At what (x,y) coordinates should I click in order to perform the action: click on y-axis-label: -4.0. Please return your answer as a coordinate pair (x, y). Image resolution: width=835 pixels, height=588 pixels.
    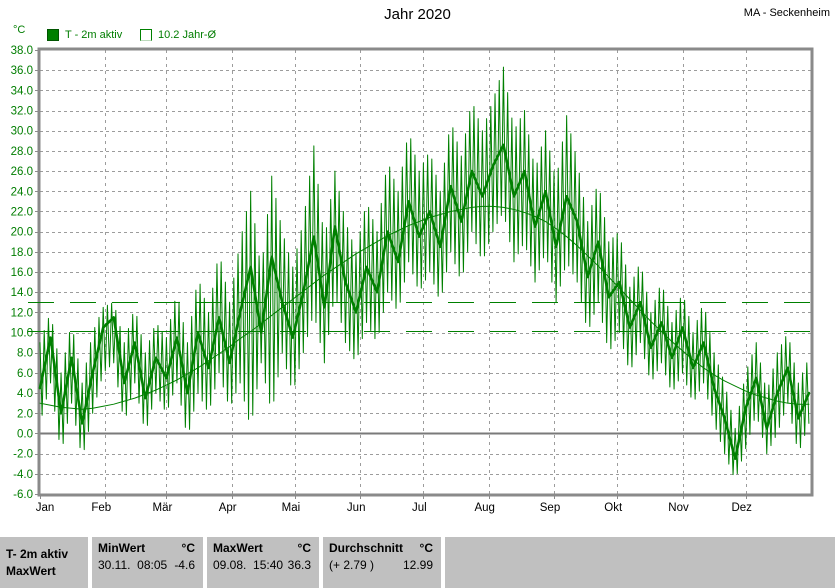
    Looking at the image, I should click on (23, 475).